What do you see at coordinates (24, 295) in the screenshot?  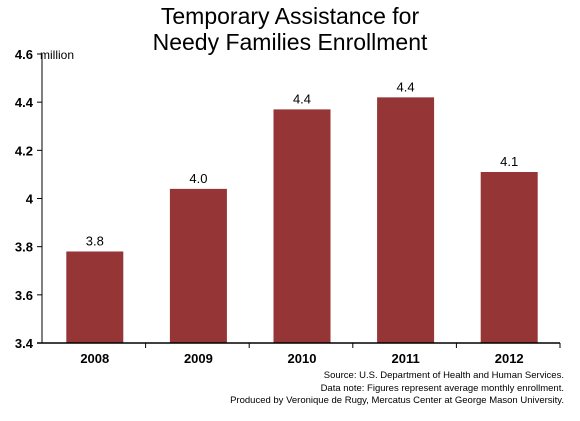 I see `y-tick-label: 3.6` at bounding box center [24, 295].